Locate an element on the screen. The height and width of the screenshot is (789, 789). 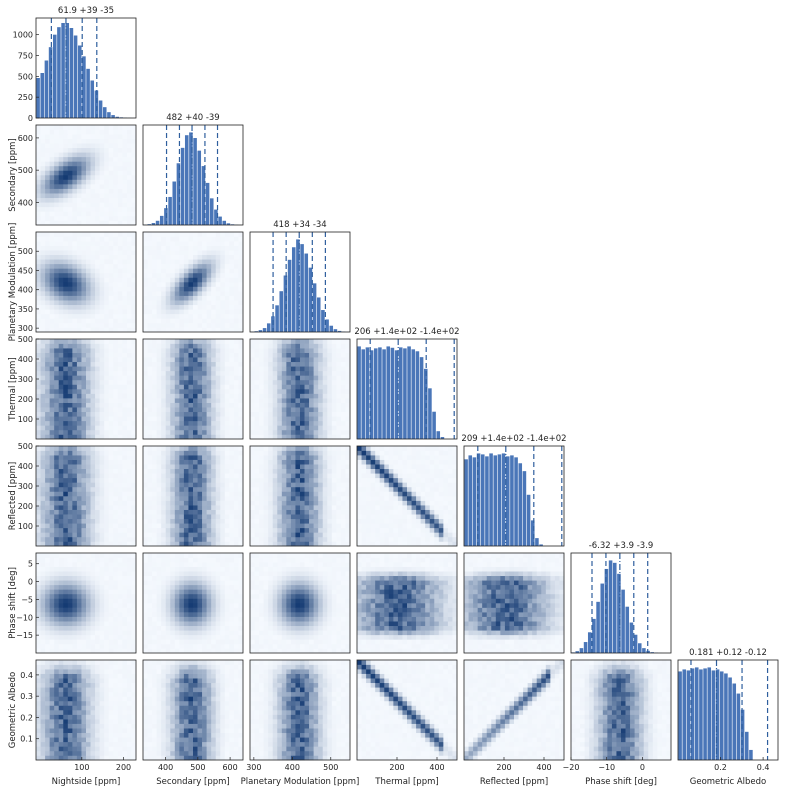
panel-frame is located at coordinates (407, 389).